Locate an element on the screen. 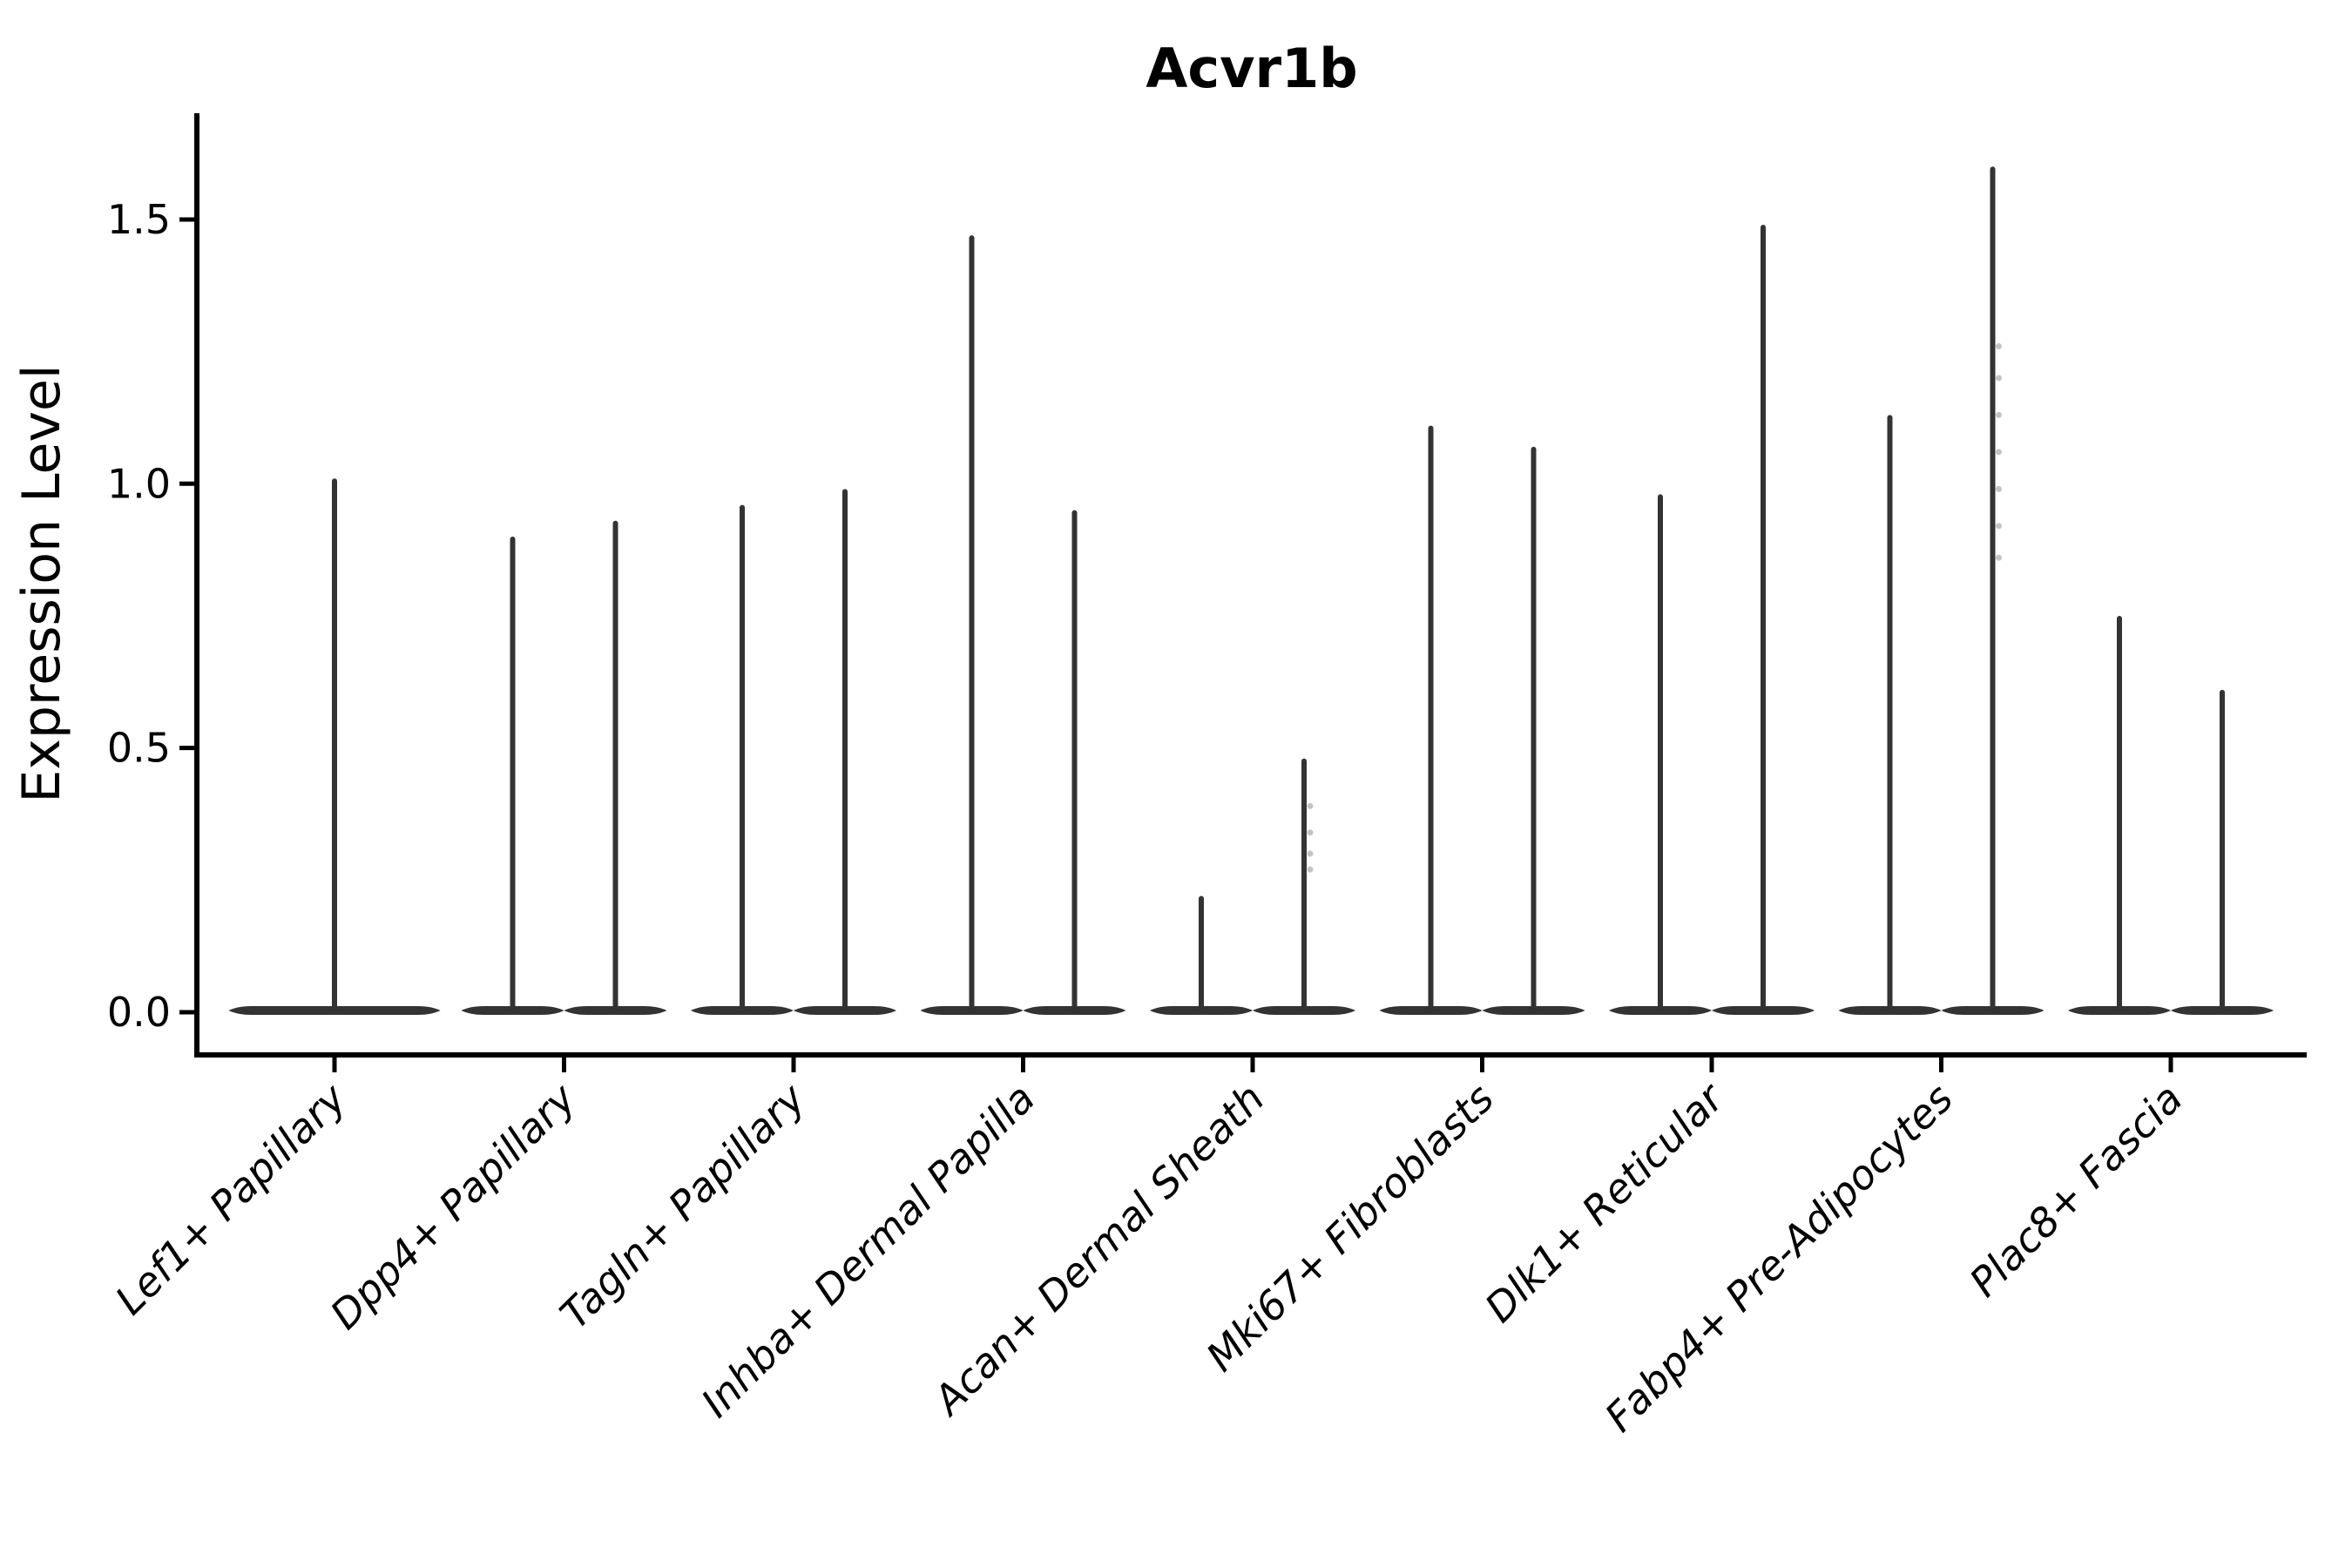 The height and width of the screenshot is (1568, 2352). y-tick-label: 1.5 is located at coordinates (139, 220).